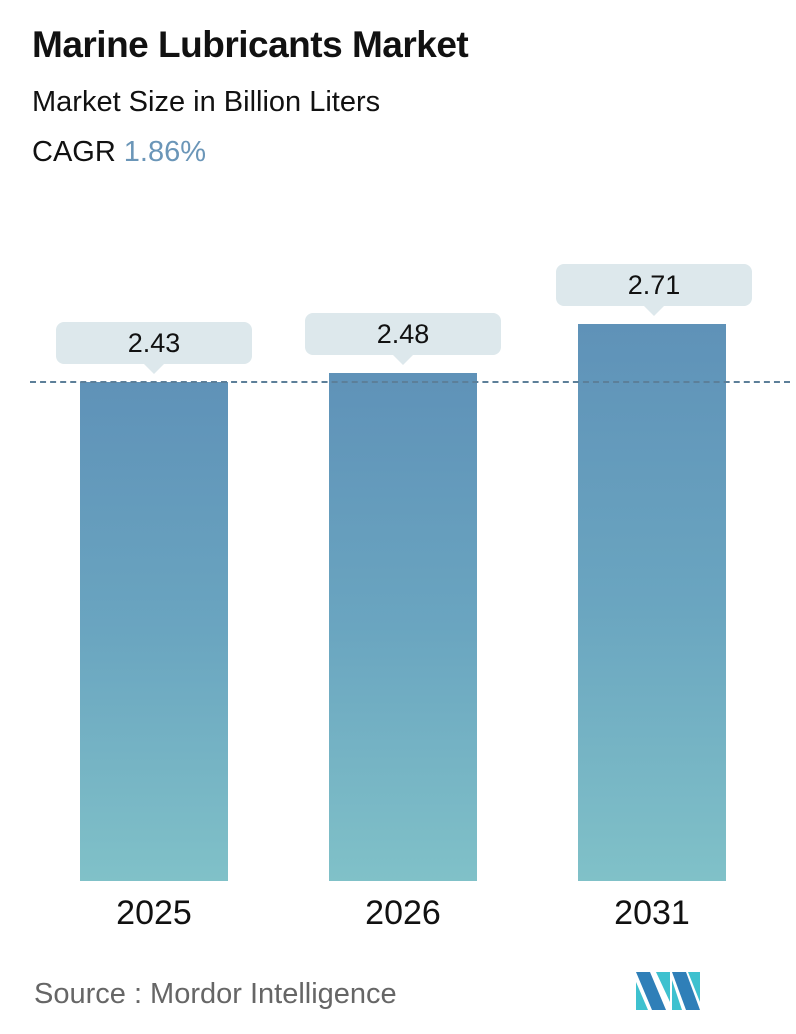 This screenshot has height=1034, width=796. I want to click on chart-title: Marine Lubricants Market, so click(250, 44).